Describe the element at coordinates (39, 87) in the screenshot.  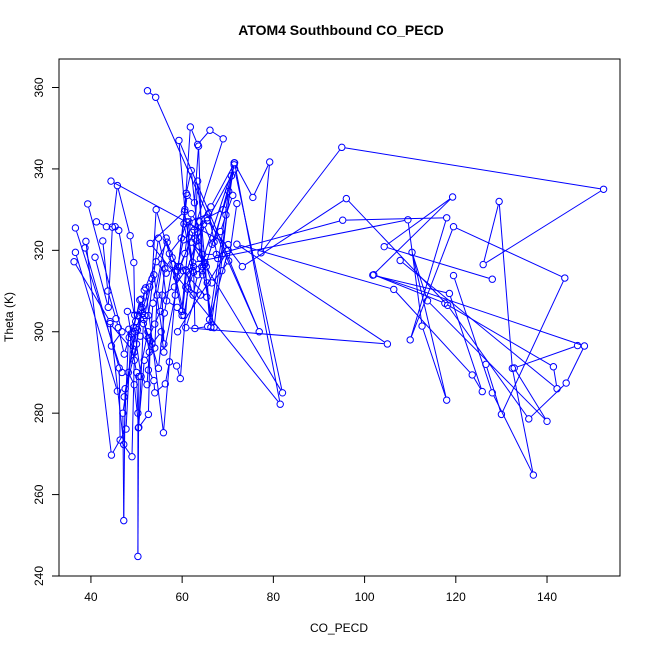
I see `y-tick-label: 360` at that location.